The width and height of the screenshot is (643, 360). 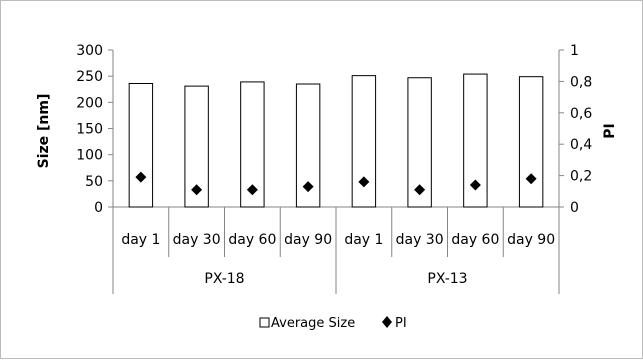 I want to click on y-tick-label: 250, so click(x=89, y=77).